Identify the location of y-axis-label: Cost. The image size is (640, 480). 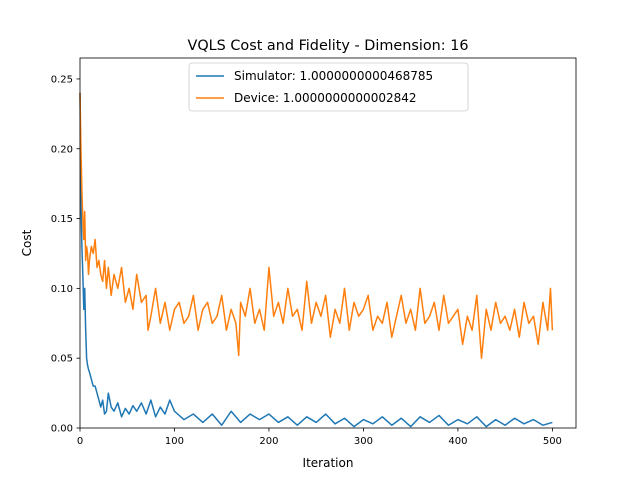
(27, 242).